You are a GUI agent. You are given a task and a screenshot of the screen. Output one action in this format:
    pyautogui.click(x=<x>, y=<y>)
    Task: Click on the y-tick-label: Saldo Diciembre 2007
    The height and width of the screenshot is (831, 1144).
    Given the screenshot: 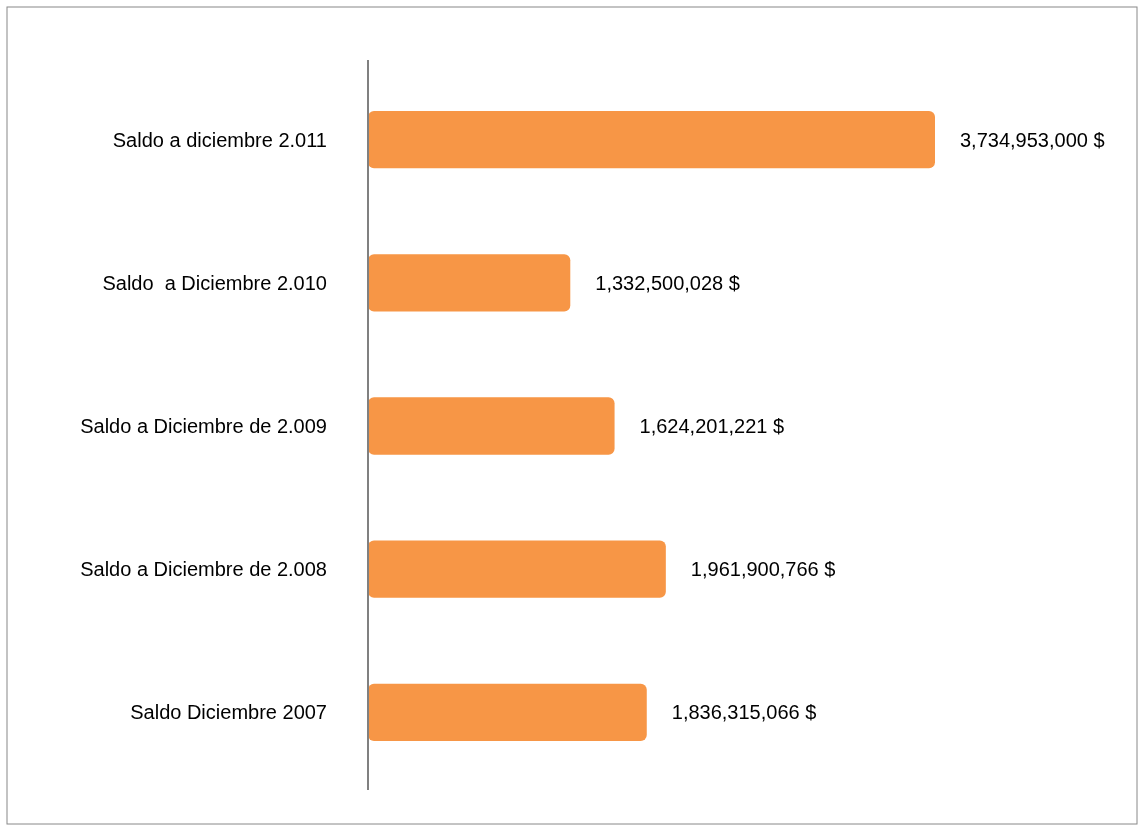 What is the action you would take?
    pyautogui.click(x=228, y=712)
    